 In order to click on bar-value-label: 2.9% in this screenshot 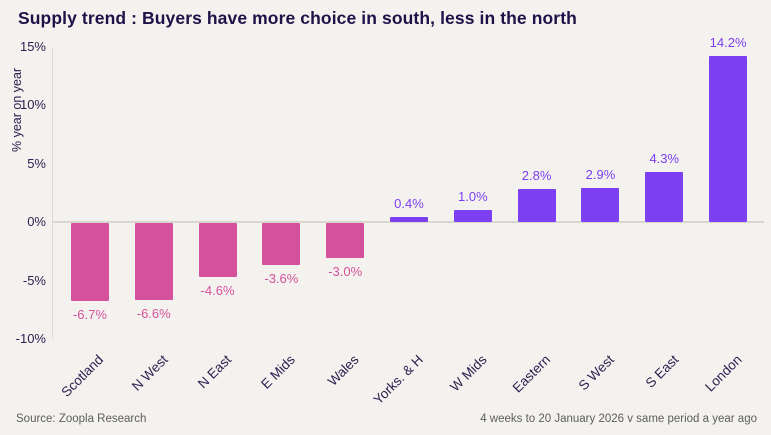, I will do `click(600, 175)`.